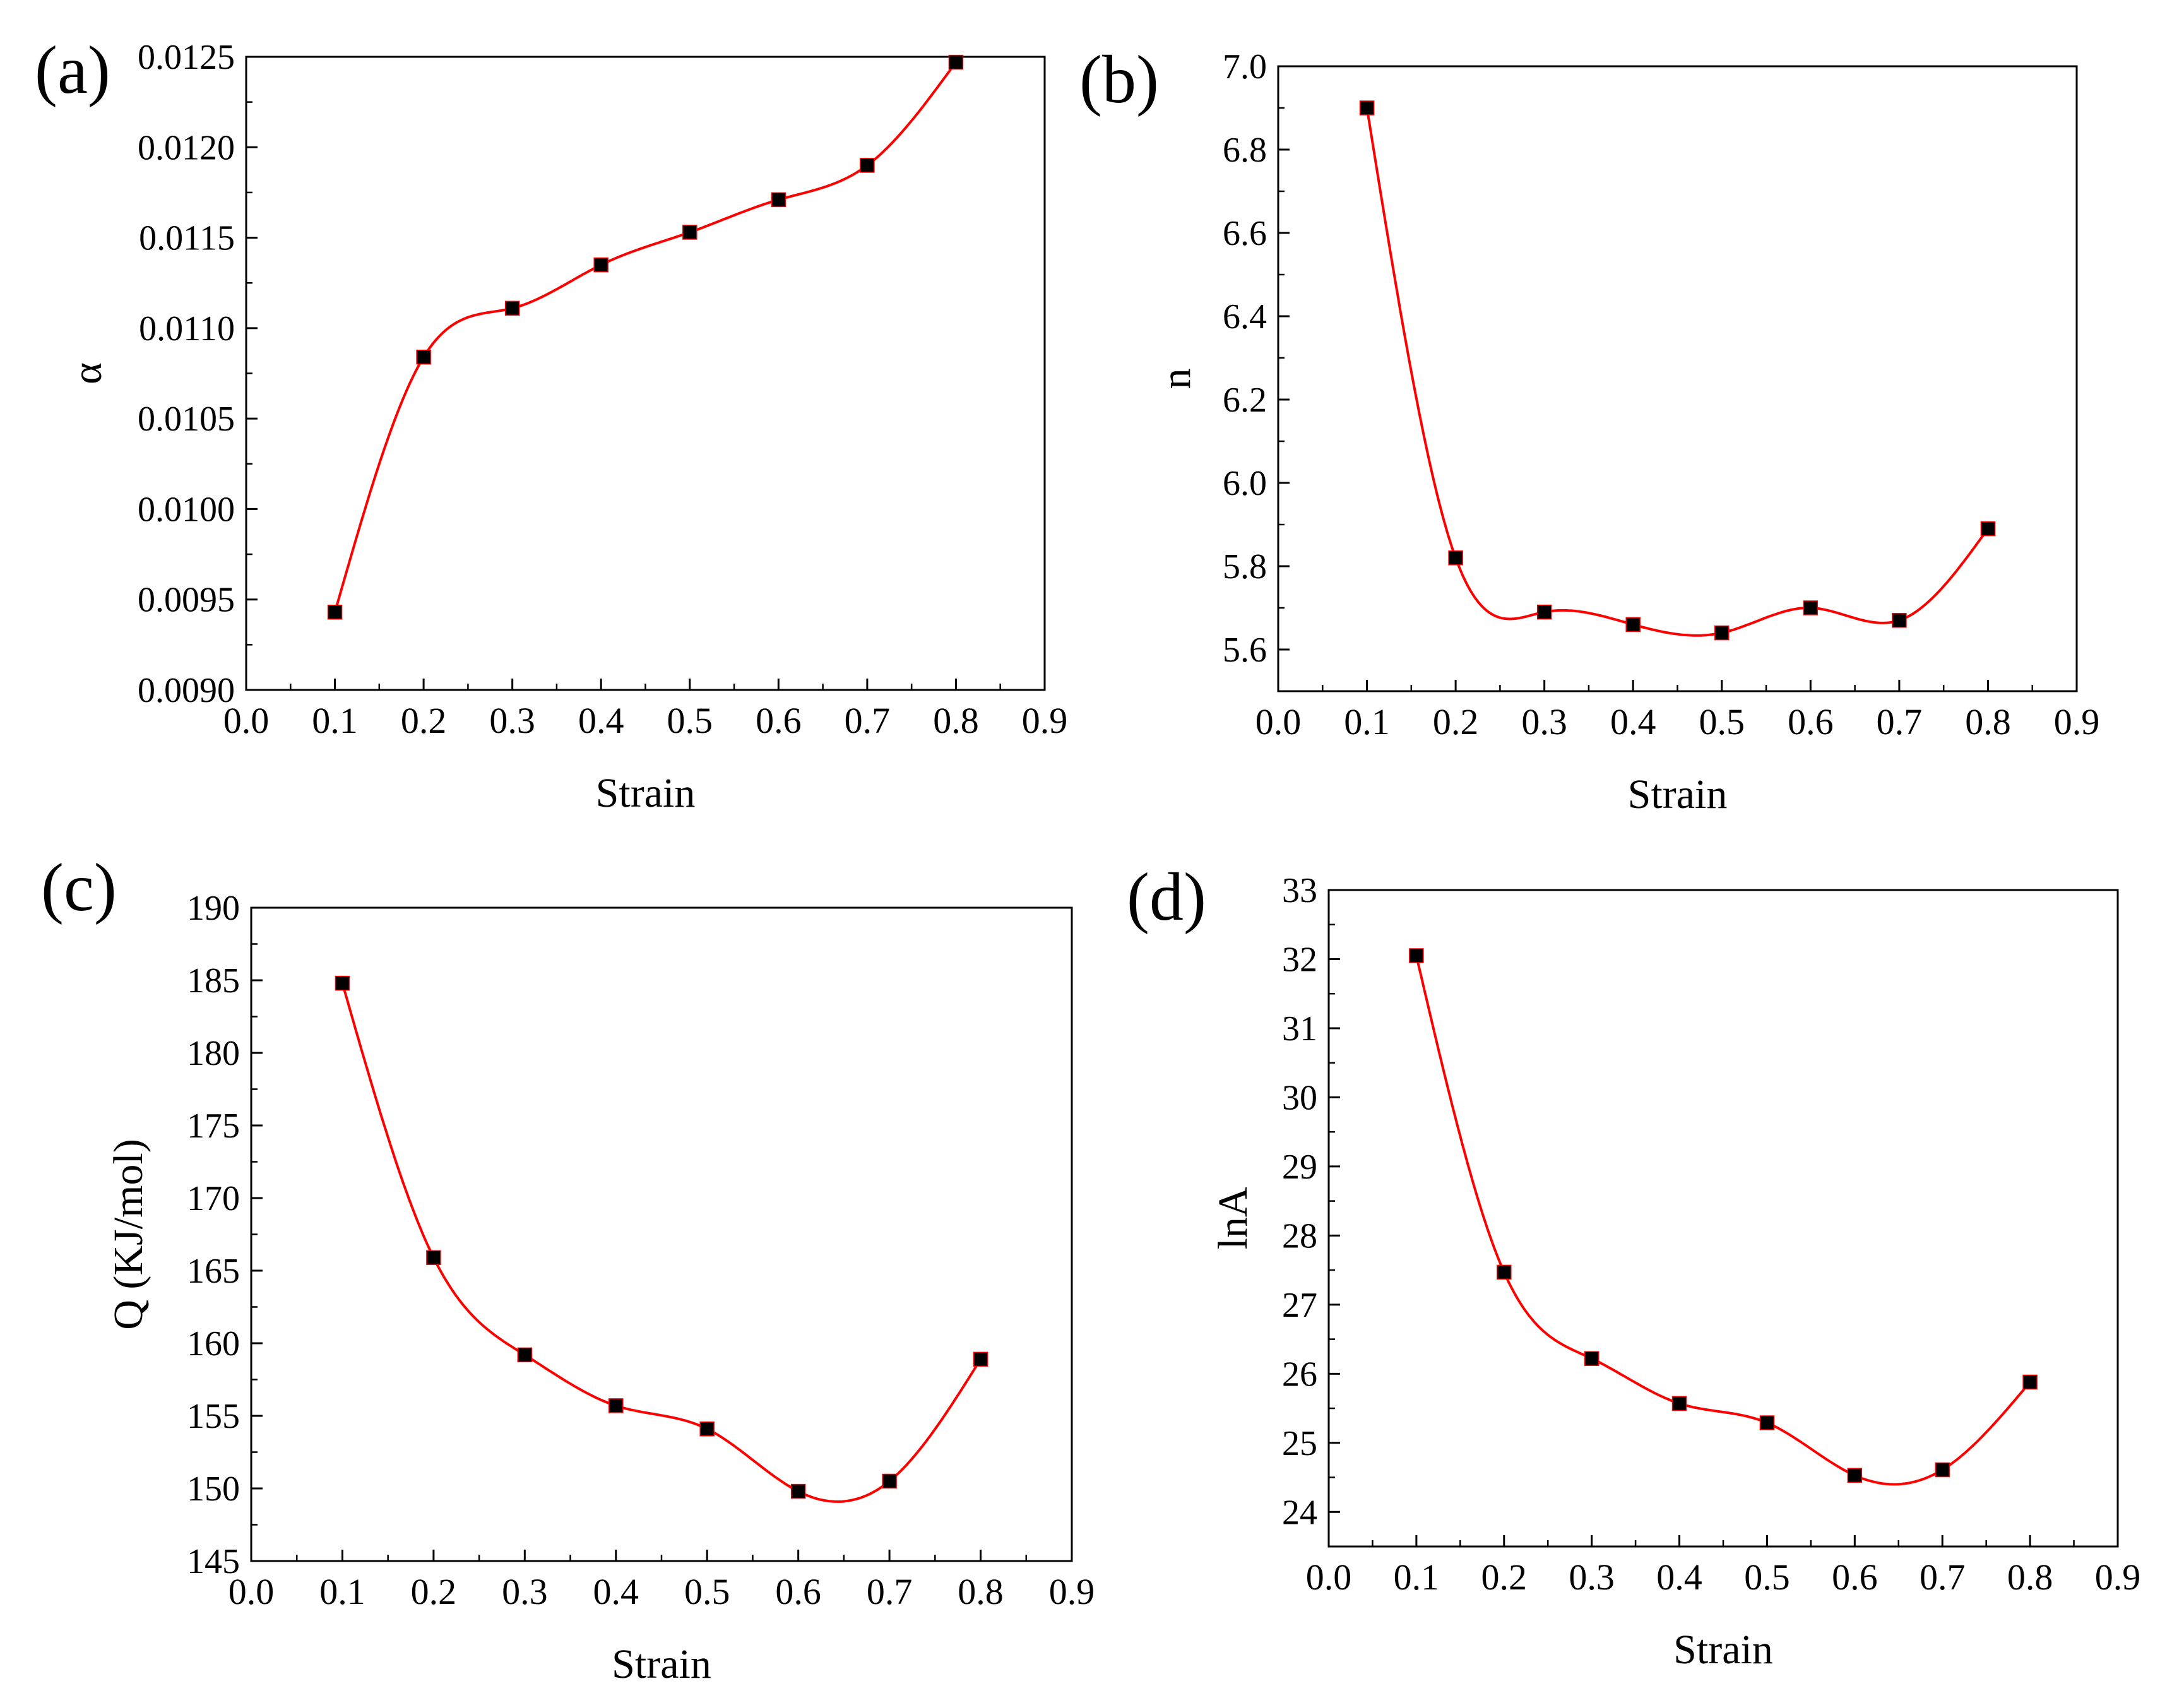 The image size is (2184, 1698). What do you see at coordinates (1855, 1577) in the screenshot?
I see `x-tick-label-d-6: 0.6` at bounding box center [1855, 1577].